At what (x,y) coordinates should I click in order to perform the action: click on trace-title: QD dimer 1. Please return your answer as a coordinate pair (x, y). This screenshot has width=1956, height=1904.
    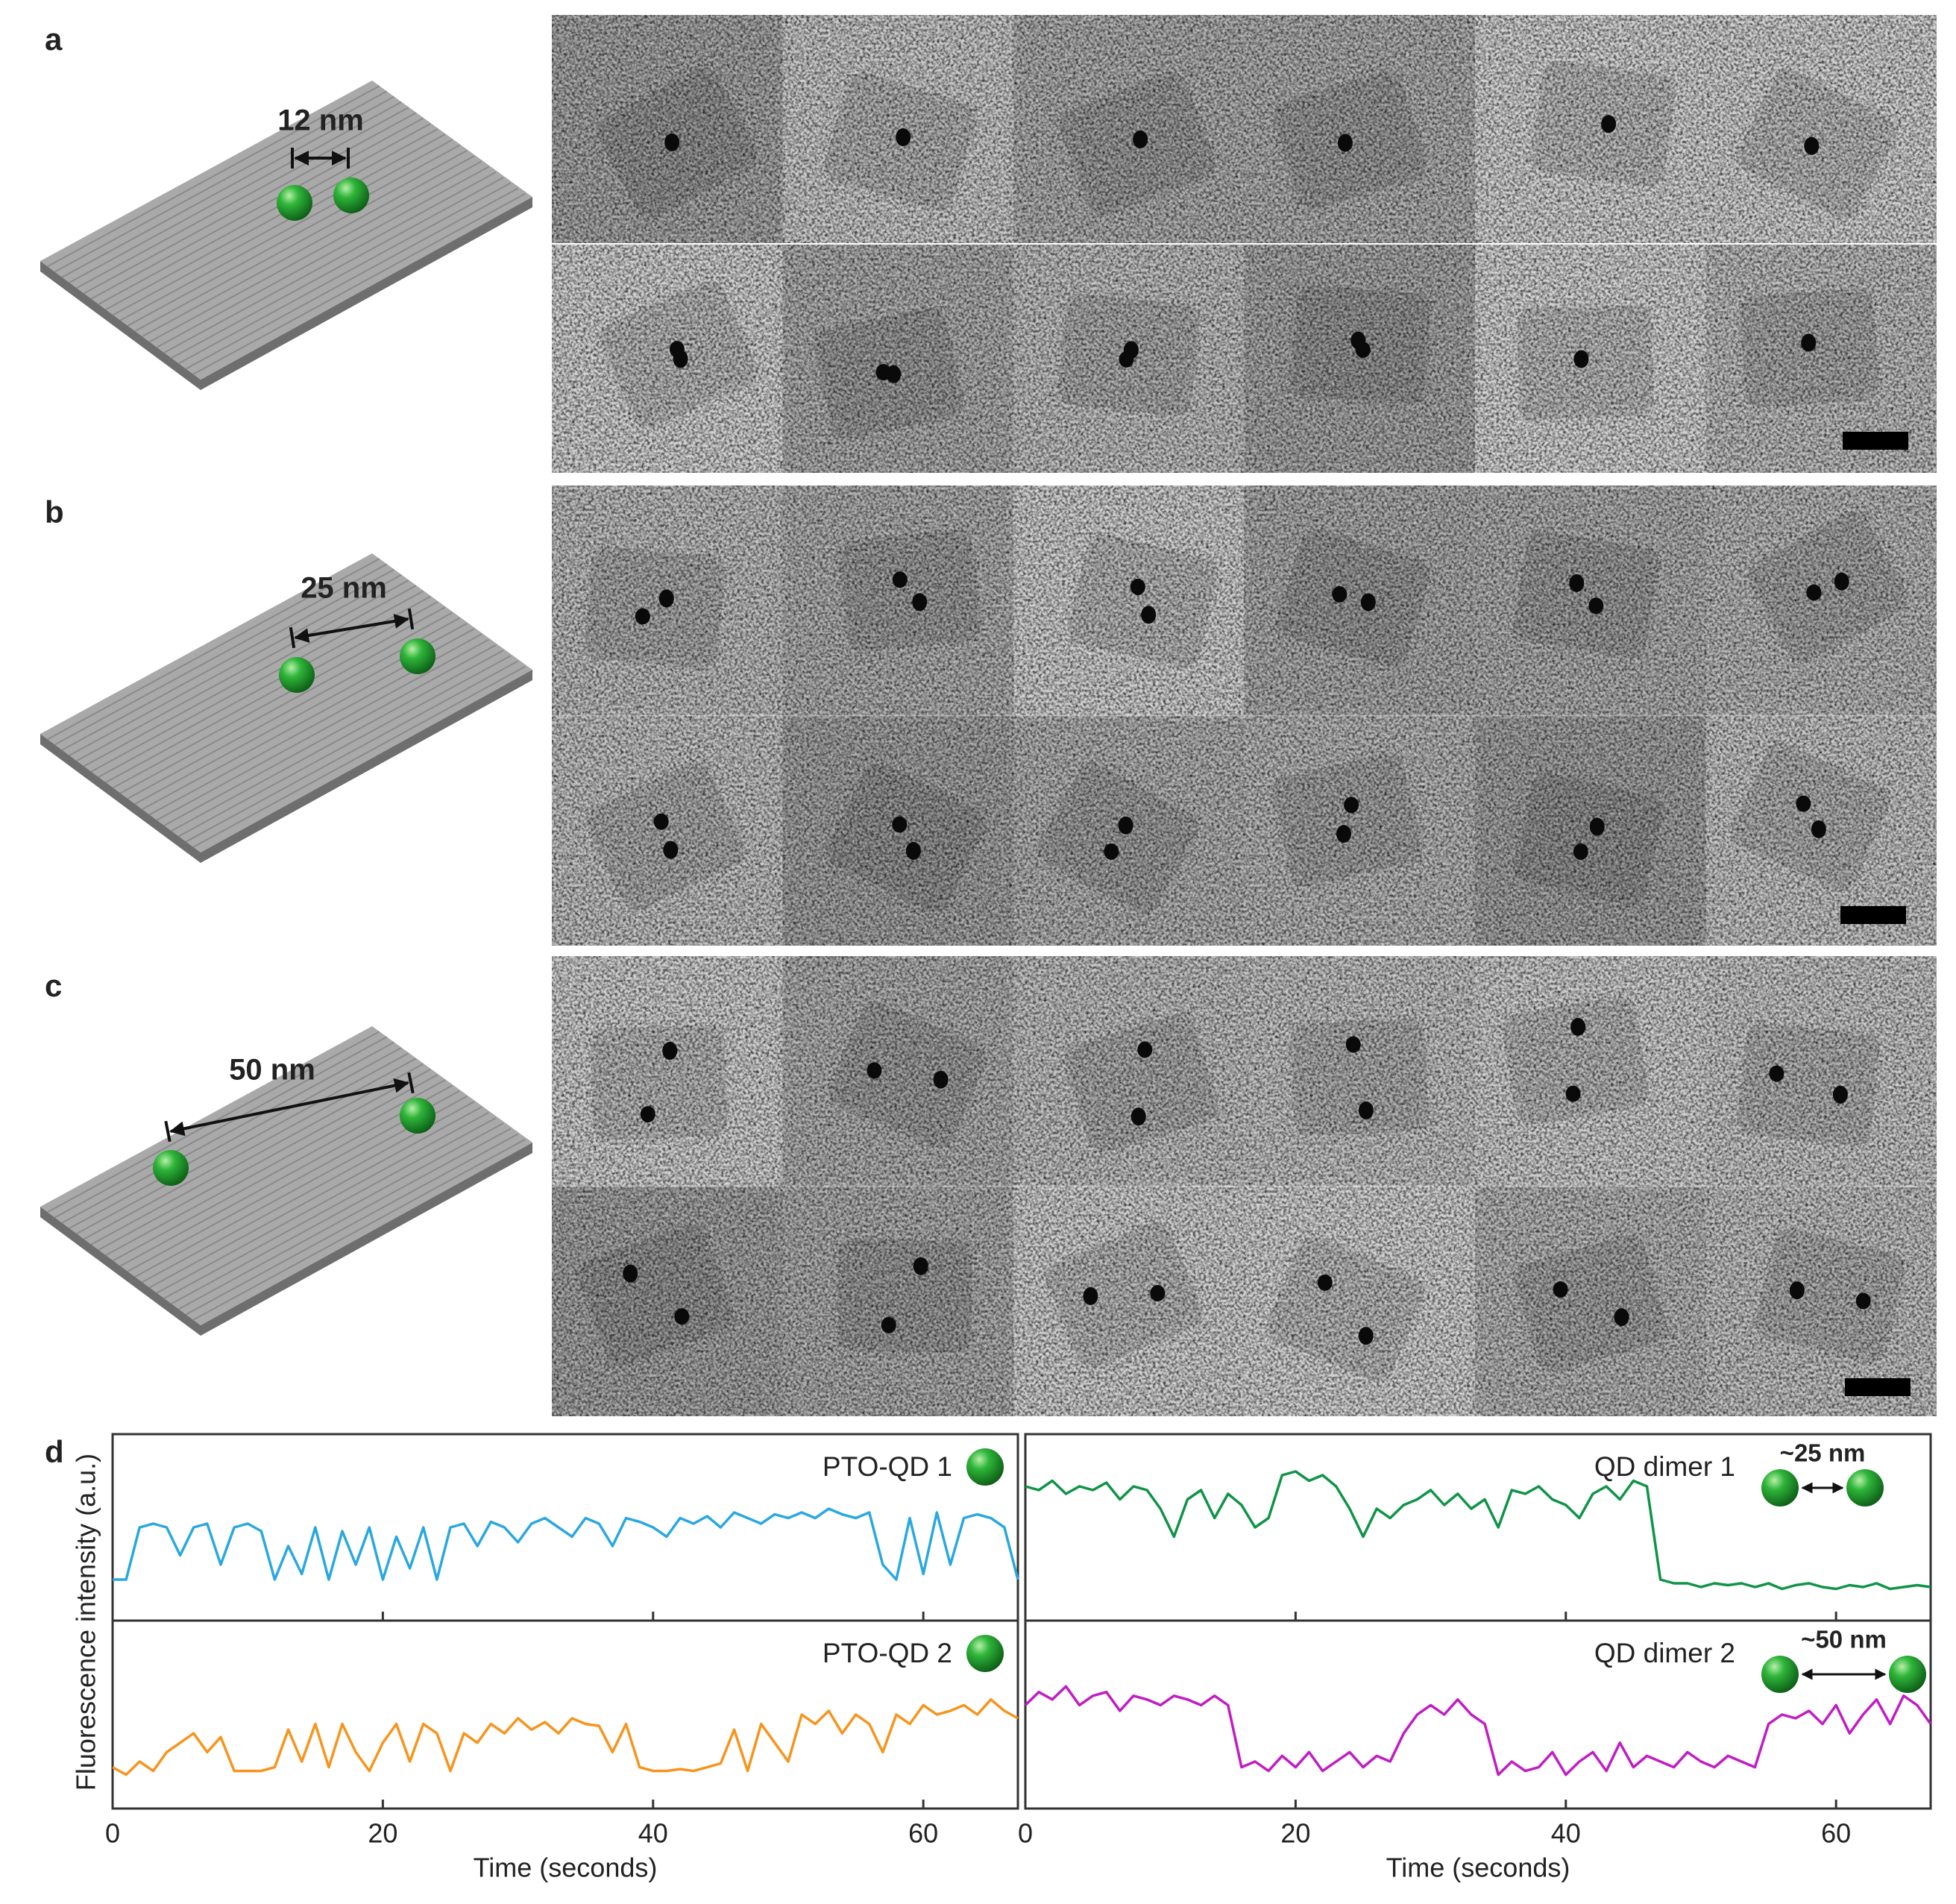
    Looking at the image, I should click on (1664, 1466).